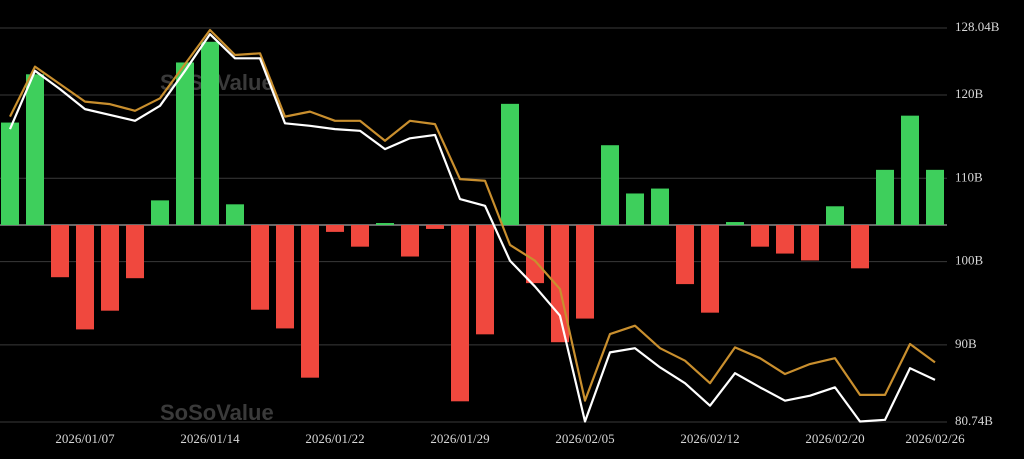 Image resolution: width=1024 pixels, height=459 pixels. What do you see at coordinates (85, 438) in the screenshot?
I see `x-tick-label: 2026/01/07` at bounding box center [85, 438].